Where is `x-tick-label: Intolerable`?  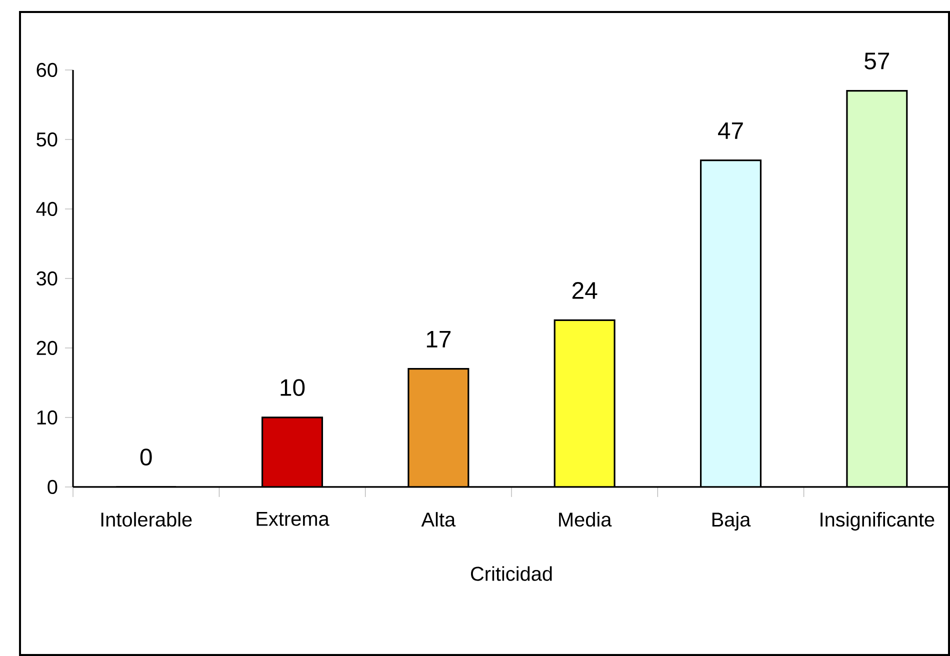 x-tick-label: Intolerable is located at coordinates (146, 519).